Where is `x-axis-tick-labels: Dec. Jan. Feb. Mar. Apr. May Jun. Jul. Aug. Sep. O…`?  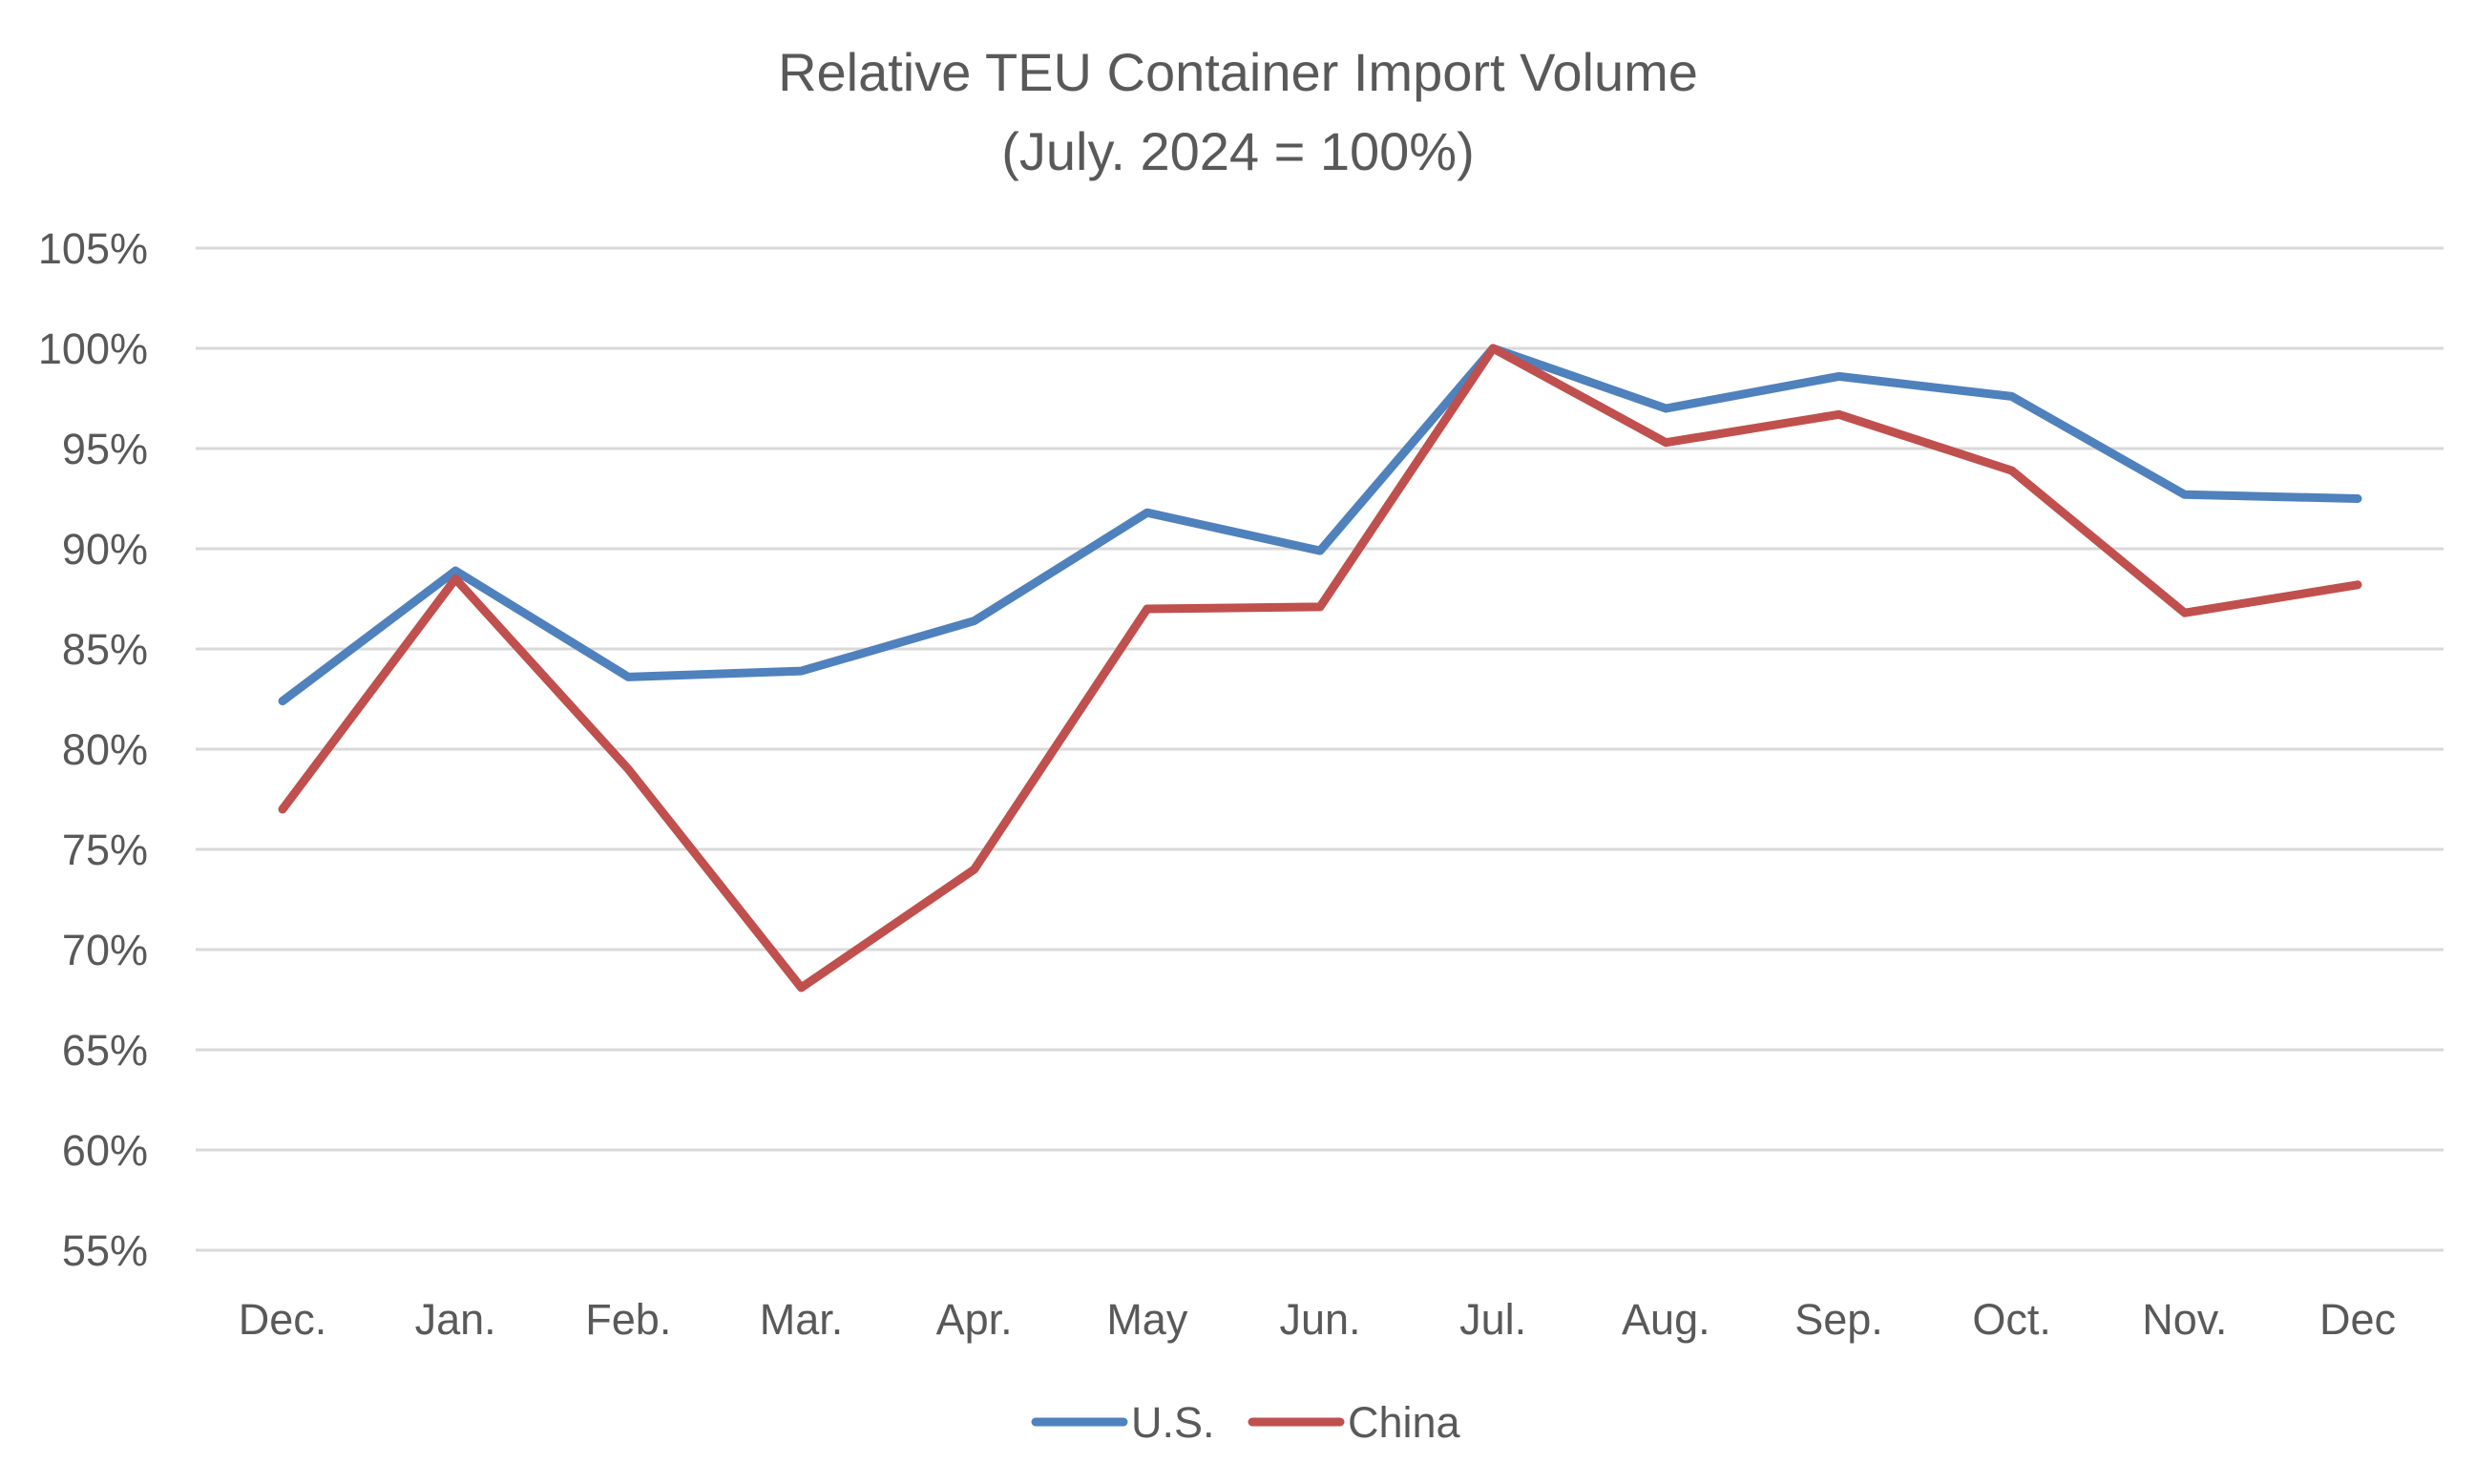
x-axis-tick-labels: Dec. Jan. Feb. Mar. Apr. May Jun. Jul. Aug. Sep. O… is located at coordinates (1317, 1319).